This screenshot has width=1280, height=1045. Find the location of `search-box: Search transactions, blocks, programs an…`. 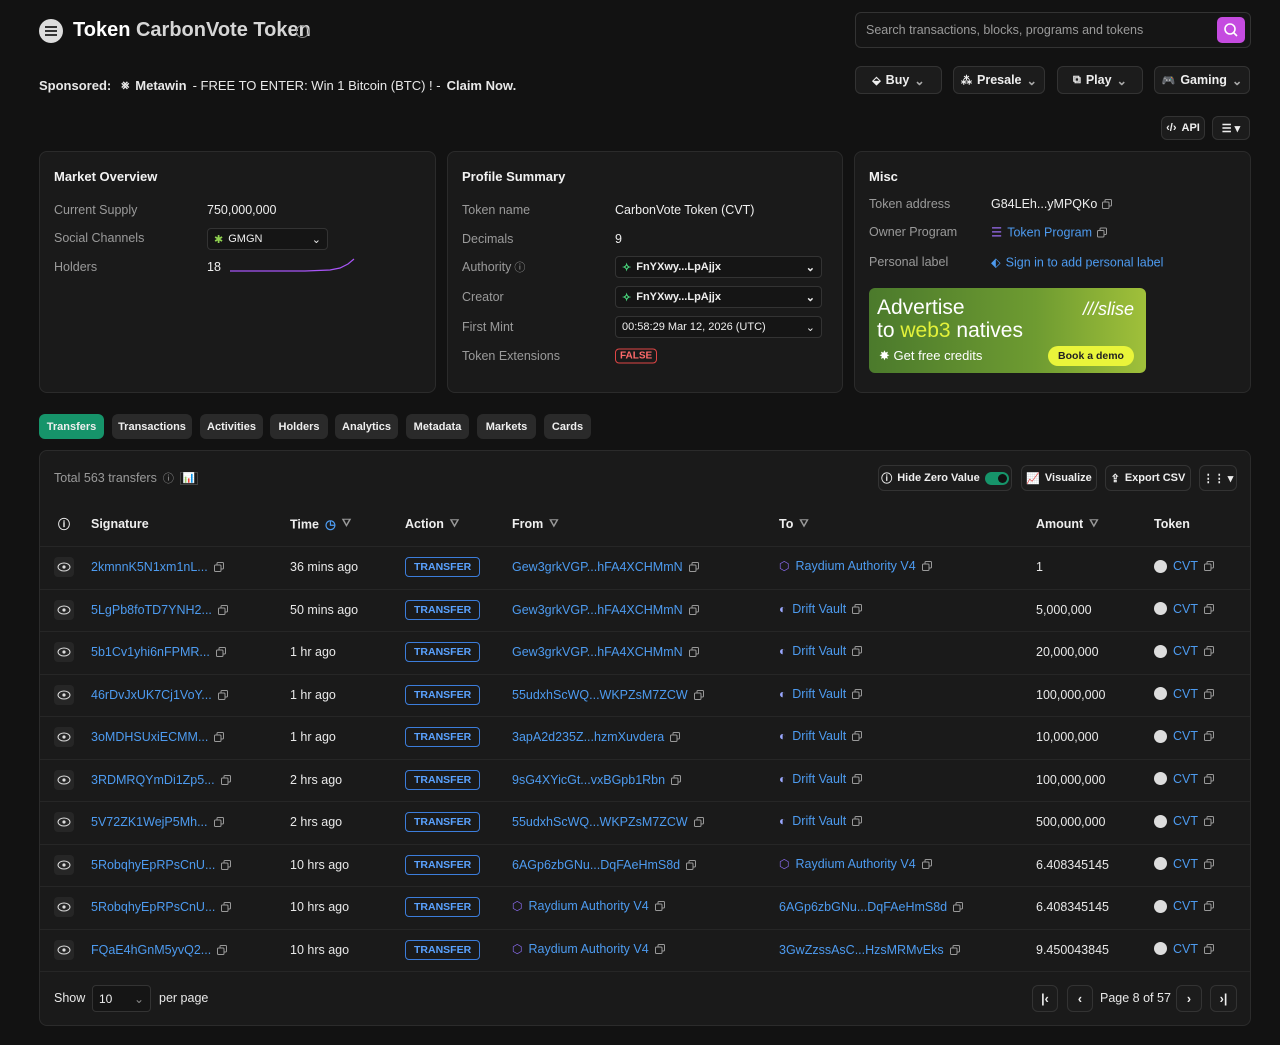

search-box: Search transactions, blocks, programs an… is located at coordinates (1053, 30).